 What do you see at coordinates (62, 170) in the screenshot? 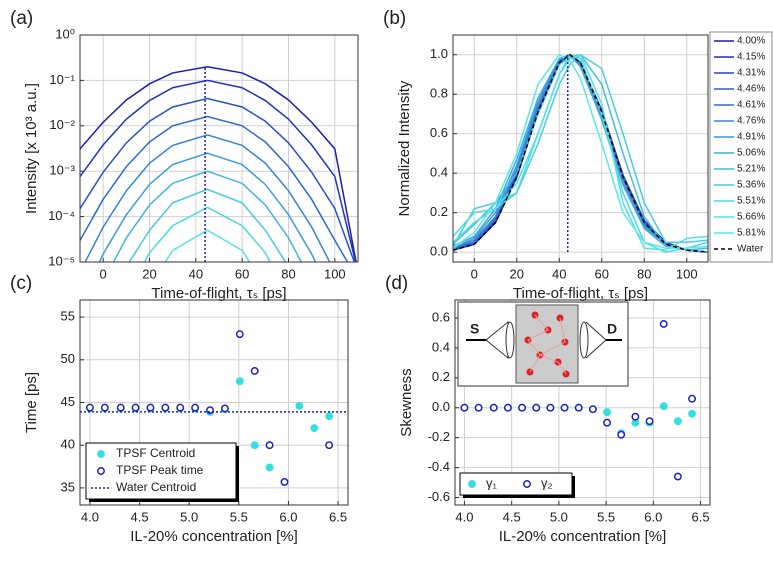
I see `y-tick-label: 10⁻³` at bounding box center [62, 170].